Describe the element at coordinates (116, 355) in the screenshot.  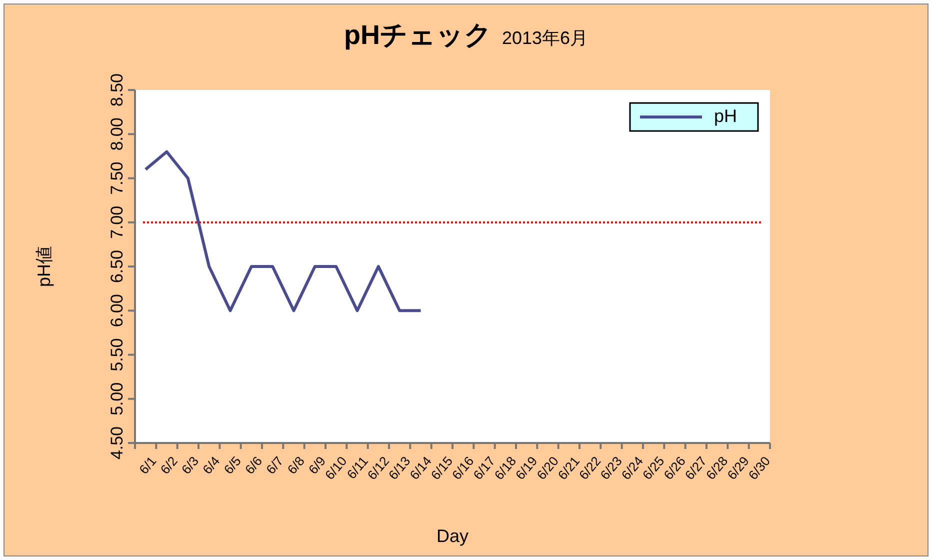
I see `y-tick-label: 5.50` at that location.